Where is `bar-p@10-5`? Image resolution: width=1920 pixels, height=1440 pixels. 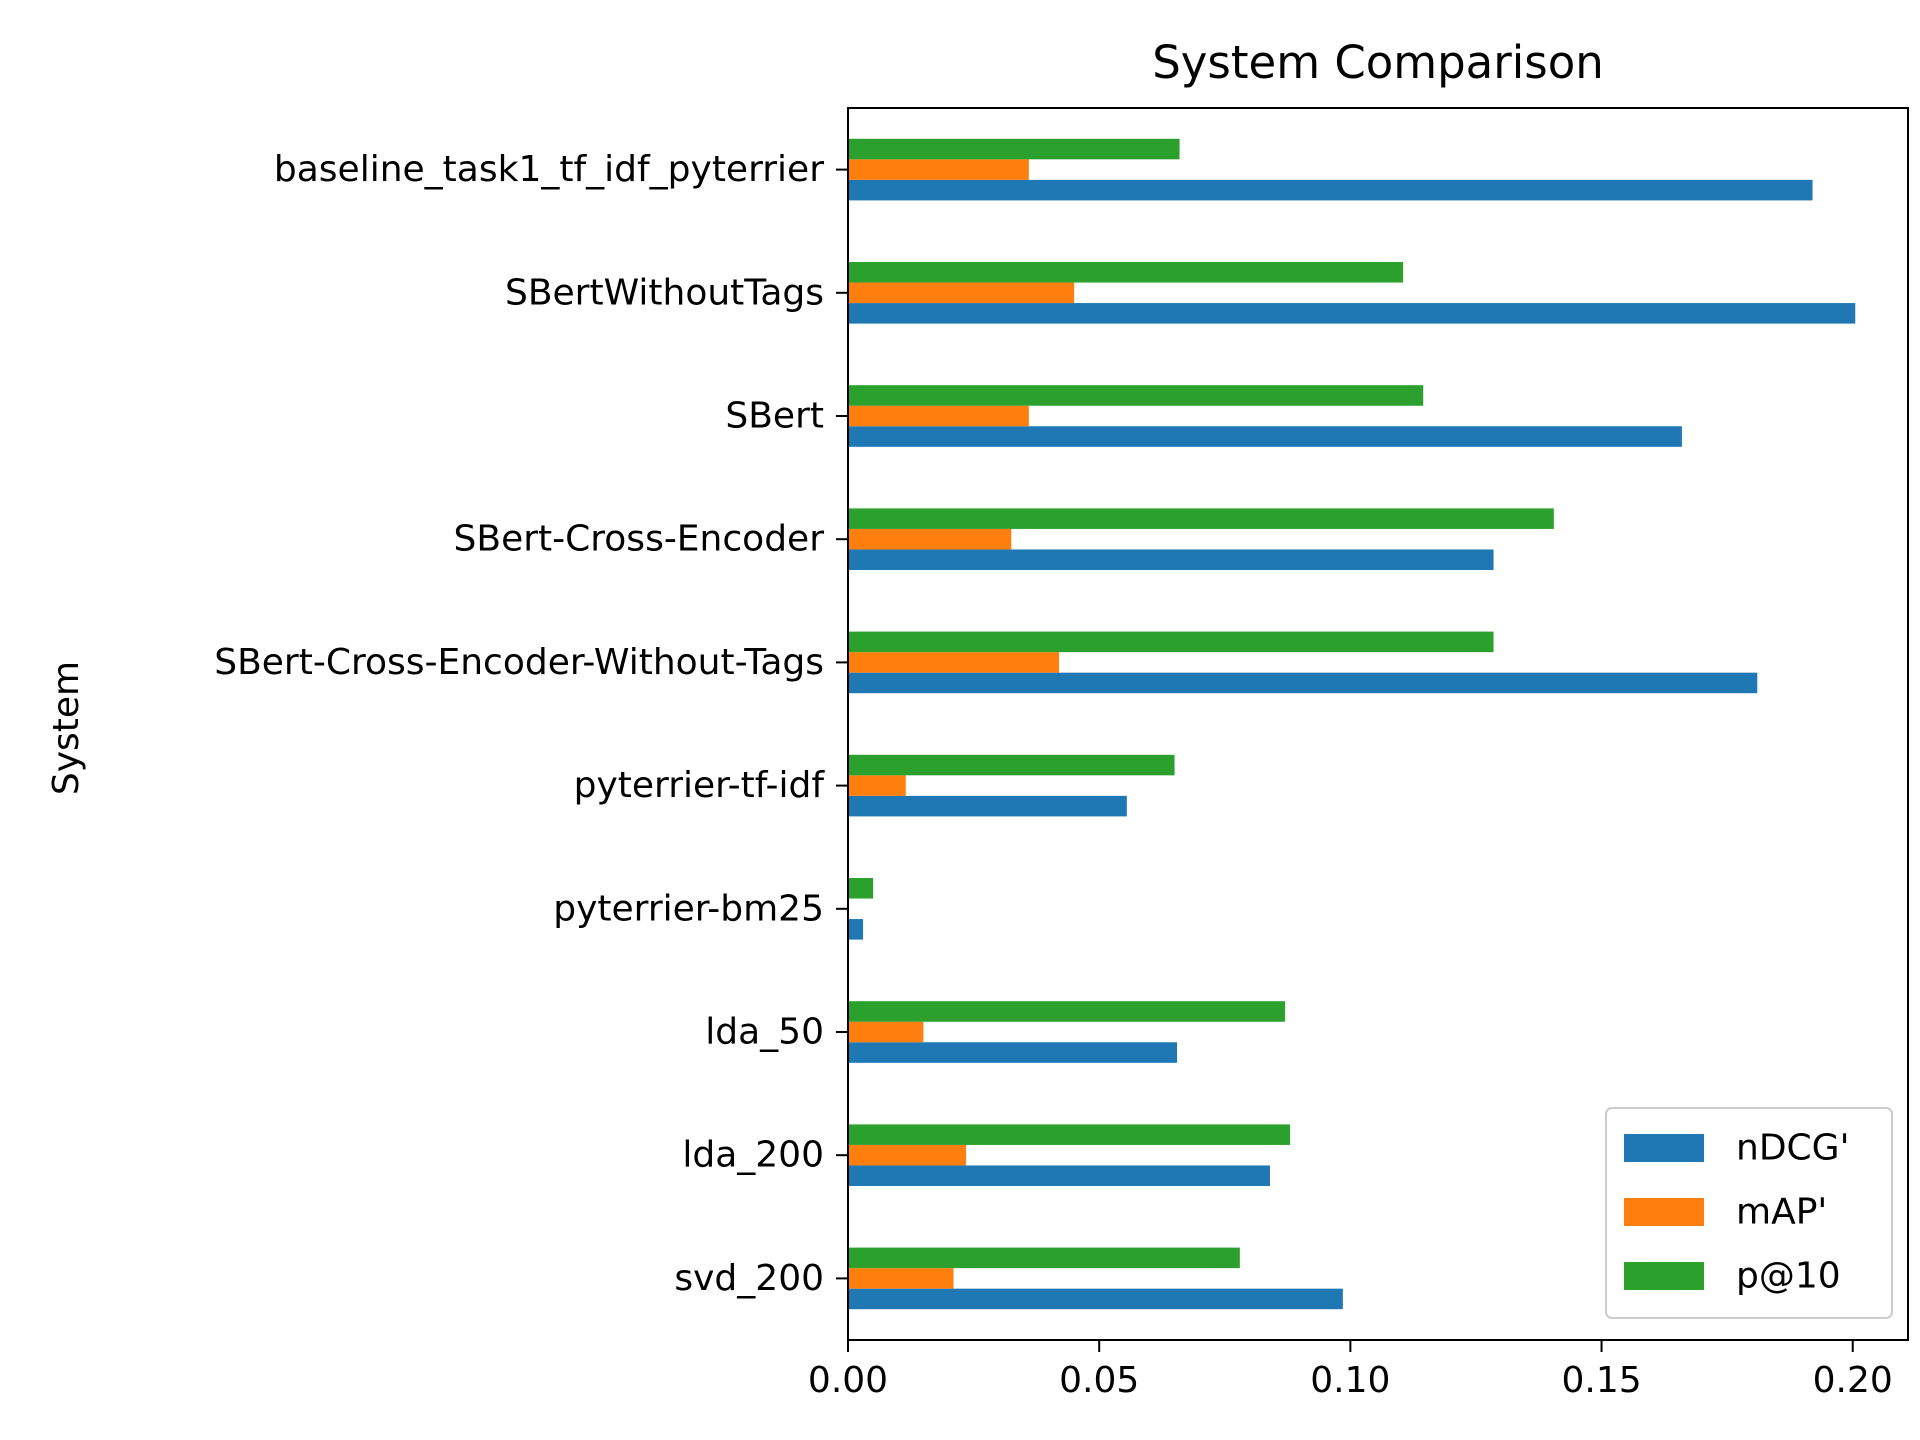
bar-p@10-5 is located at coordinates (1171, 642).